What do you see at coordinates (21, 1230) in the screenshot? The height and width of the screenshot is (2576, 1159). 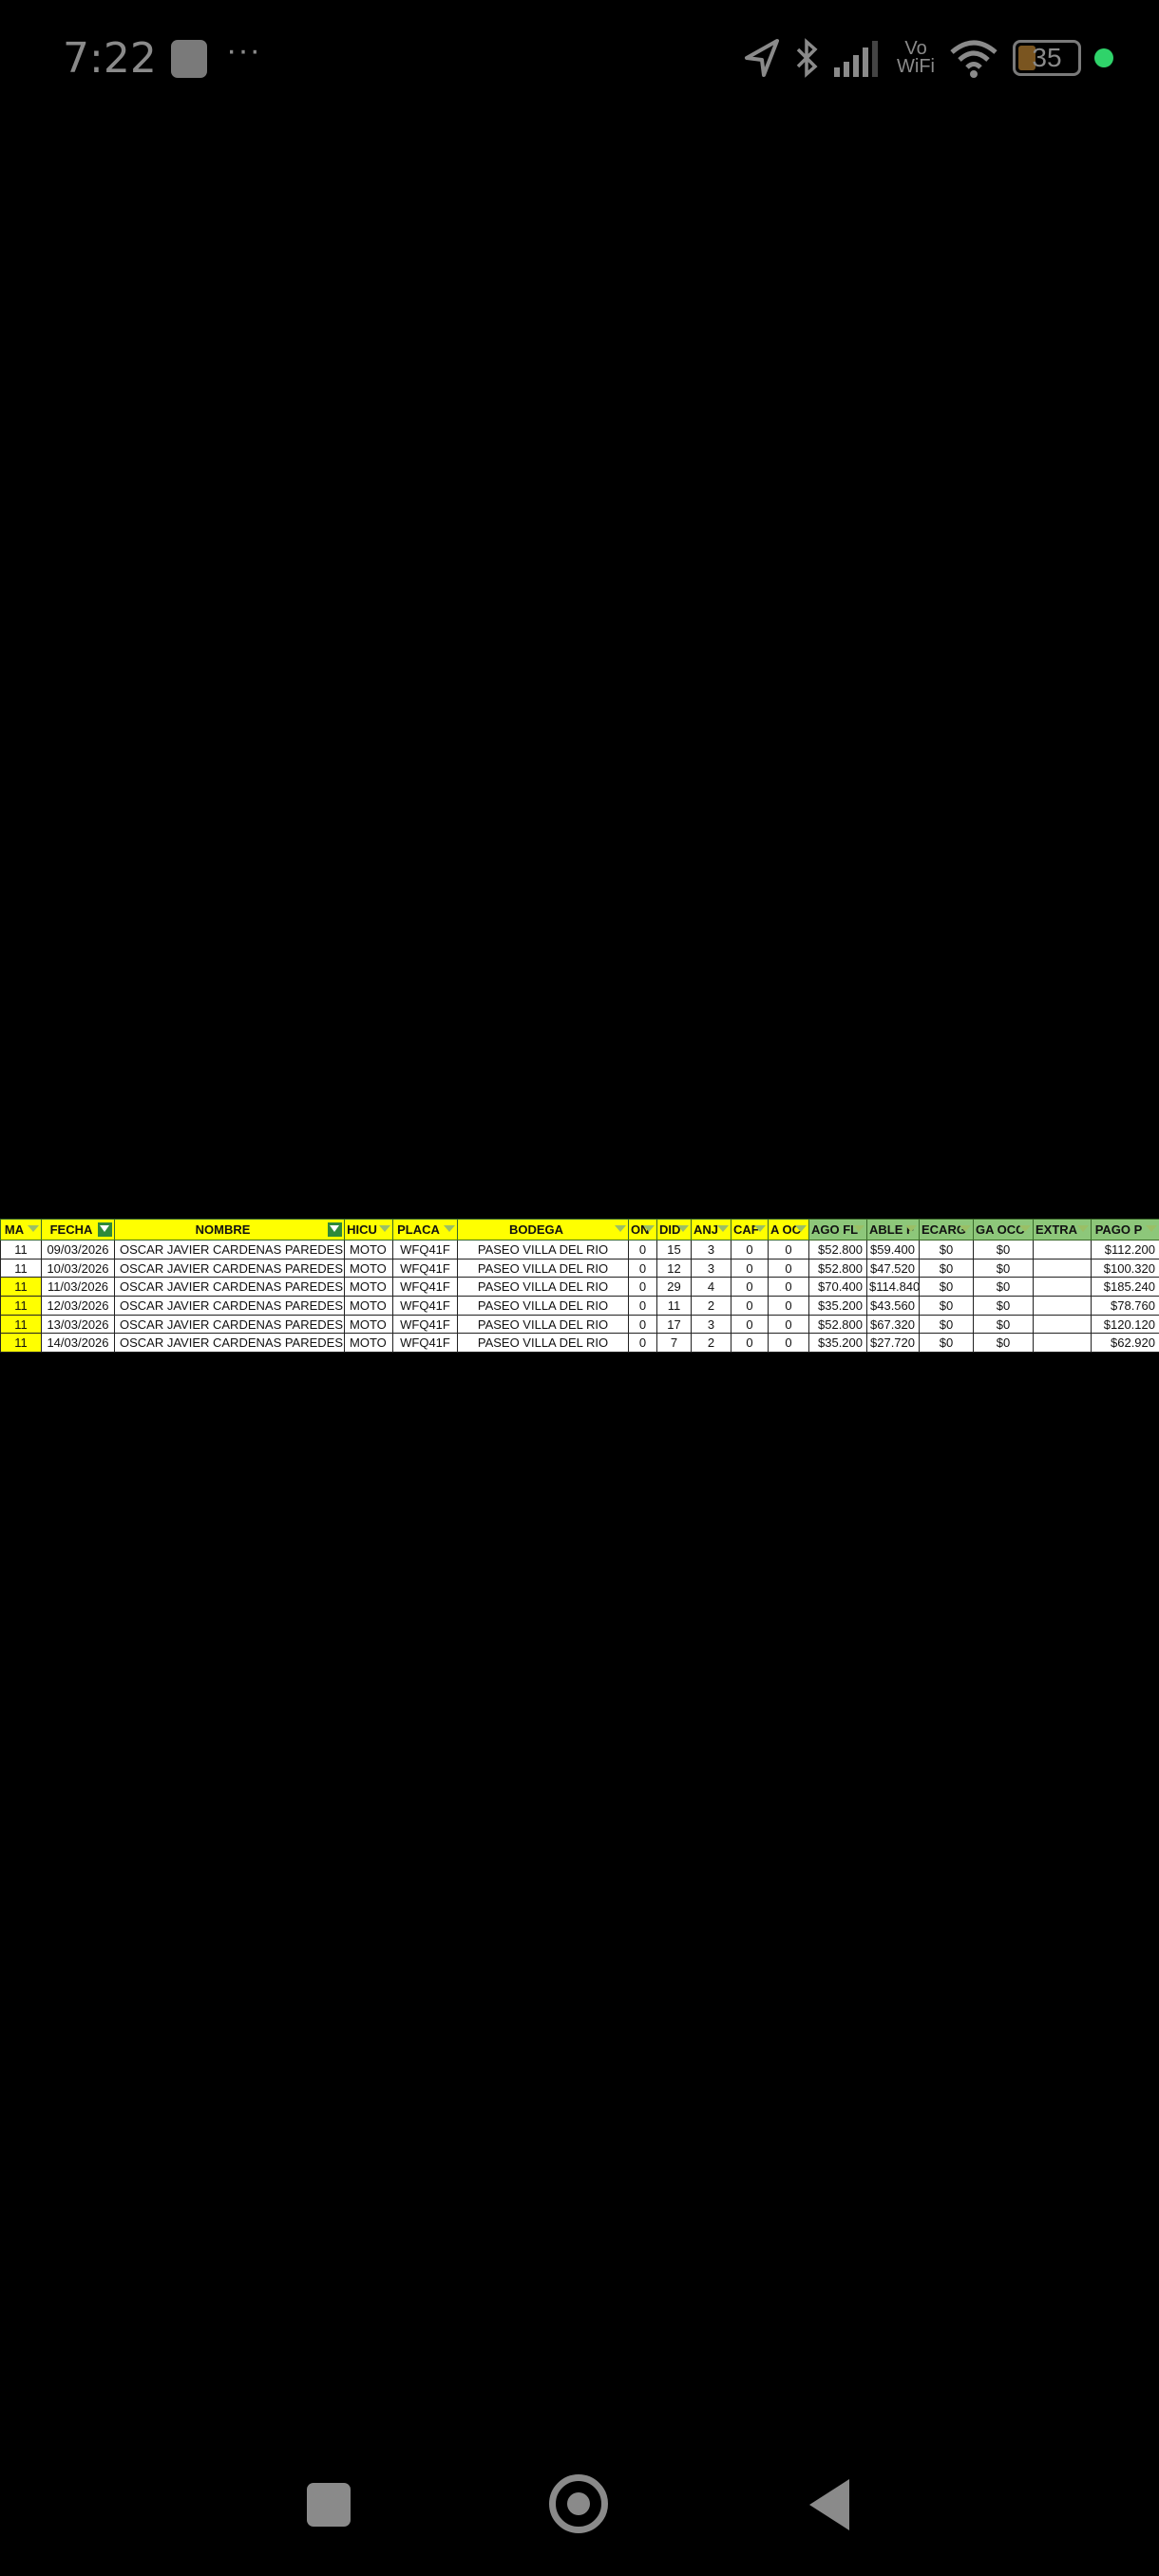 I see `column-header: MA` at bounding box center [21, 1230].